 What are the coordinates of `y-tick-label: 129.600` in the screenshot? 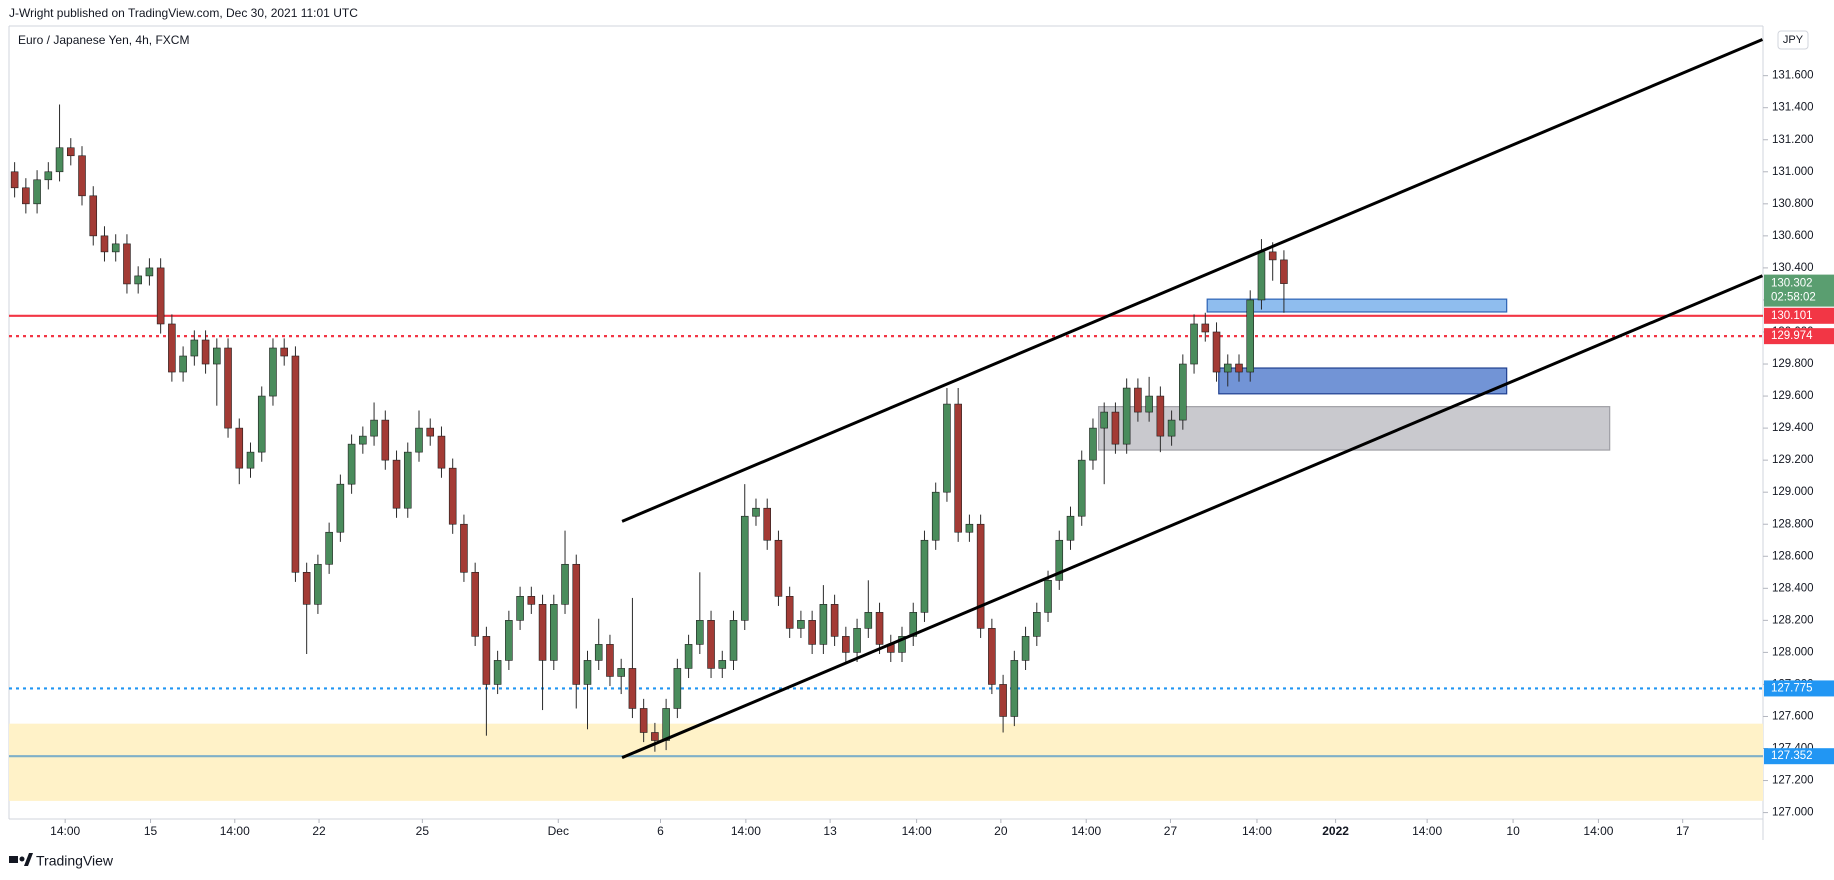 It's located at (1793, 396).